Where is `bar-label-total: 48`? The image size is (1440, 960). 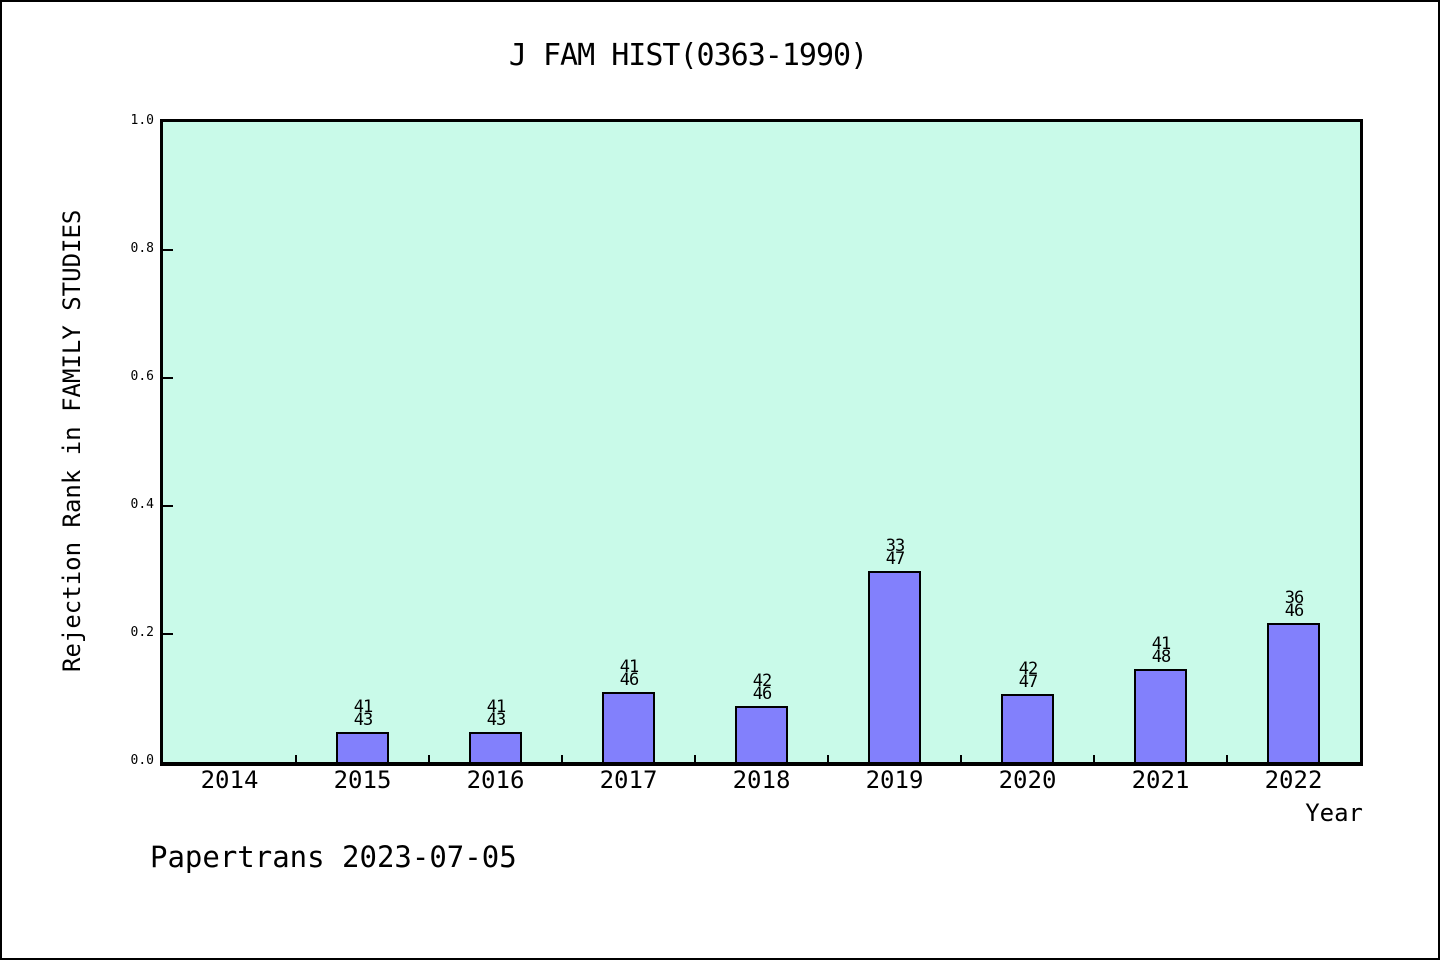 bar-label-total: 48 is located at coordinates (1161, 657).